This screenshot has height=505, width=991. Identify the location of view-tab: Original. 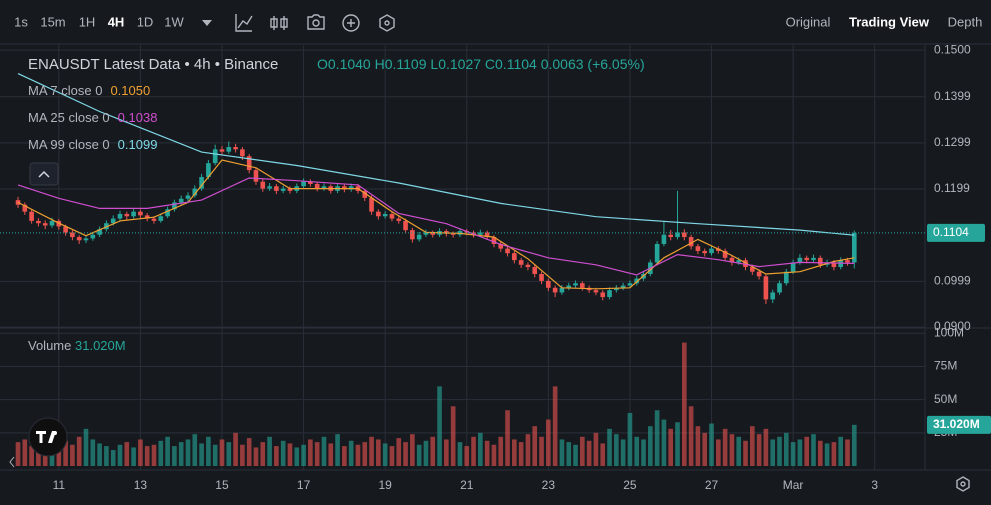
(808, 21).